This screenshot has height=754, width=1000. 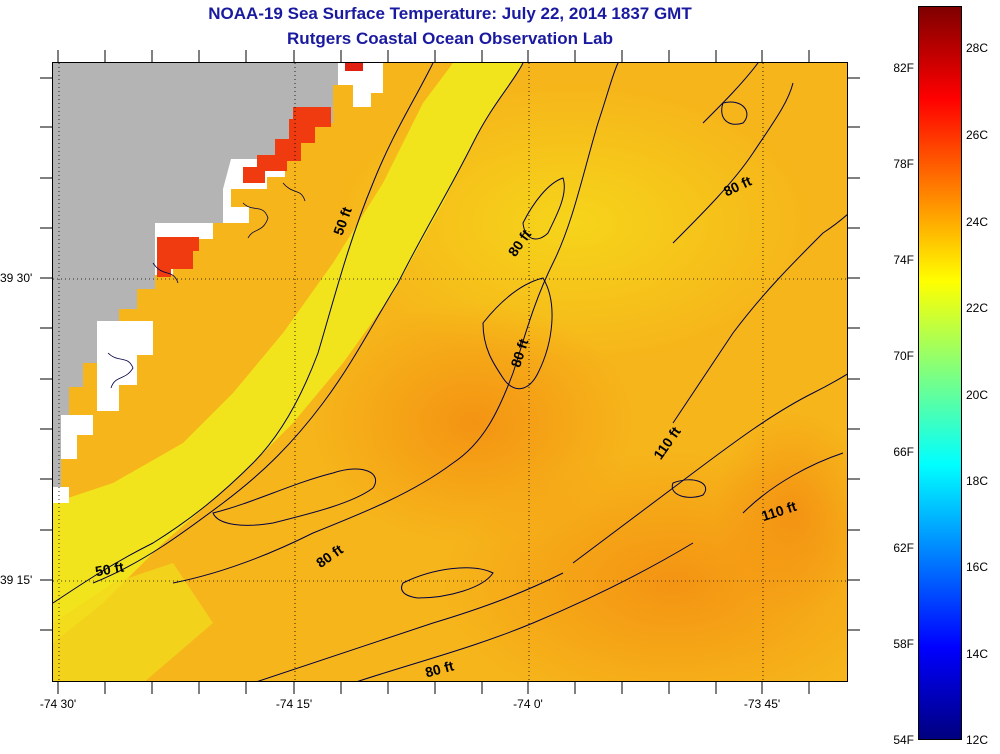 What do you see at coordinates (410, 626) in the screenshot?
I see `contour-80ft-south` at bounding box center [410, 626].